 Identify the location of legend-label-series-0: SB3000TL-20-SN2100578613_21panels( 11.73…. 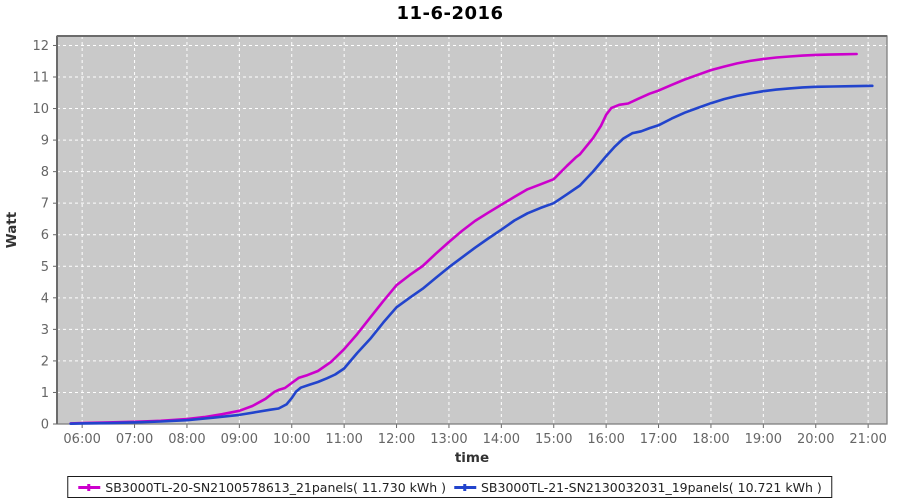
(275, 487).